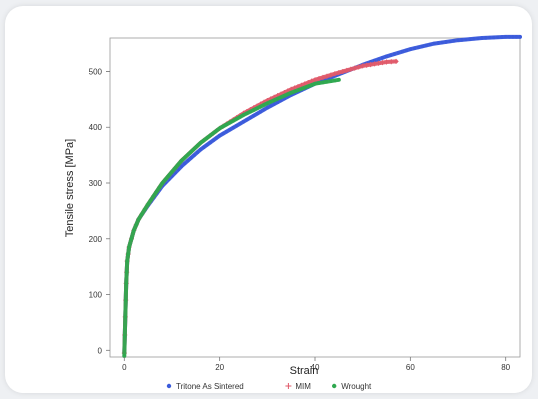 This screenshot has width=538, height=399. Describe the element at coordinates (96, 127) in the screenshot. I see `y-tick-label: 400` at that location.